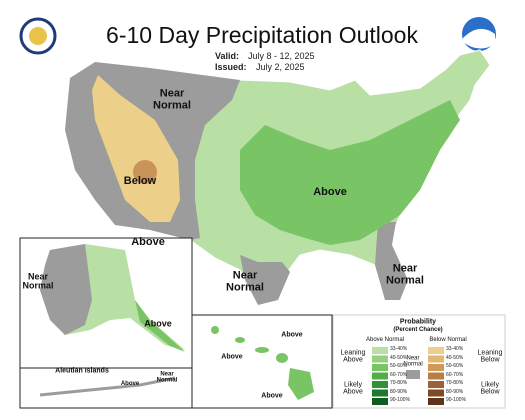  What do you see at coordinates (455, 383) in the screenshot?
I see `below-range: 70-80%` at bounding box center [455, 383].